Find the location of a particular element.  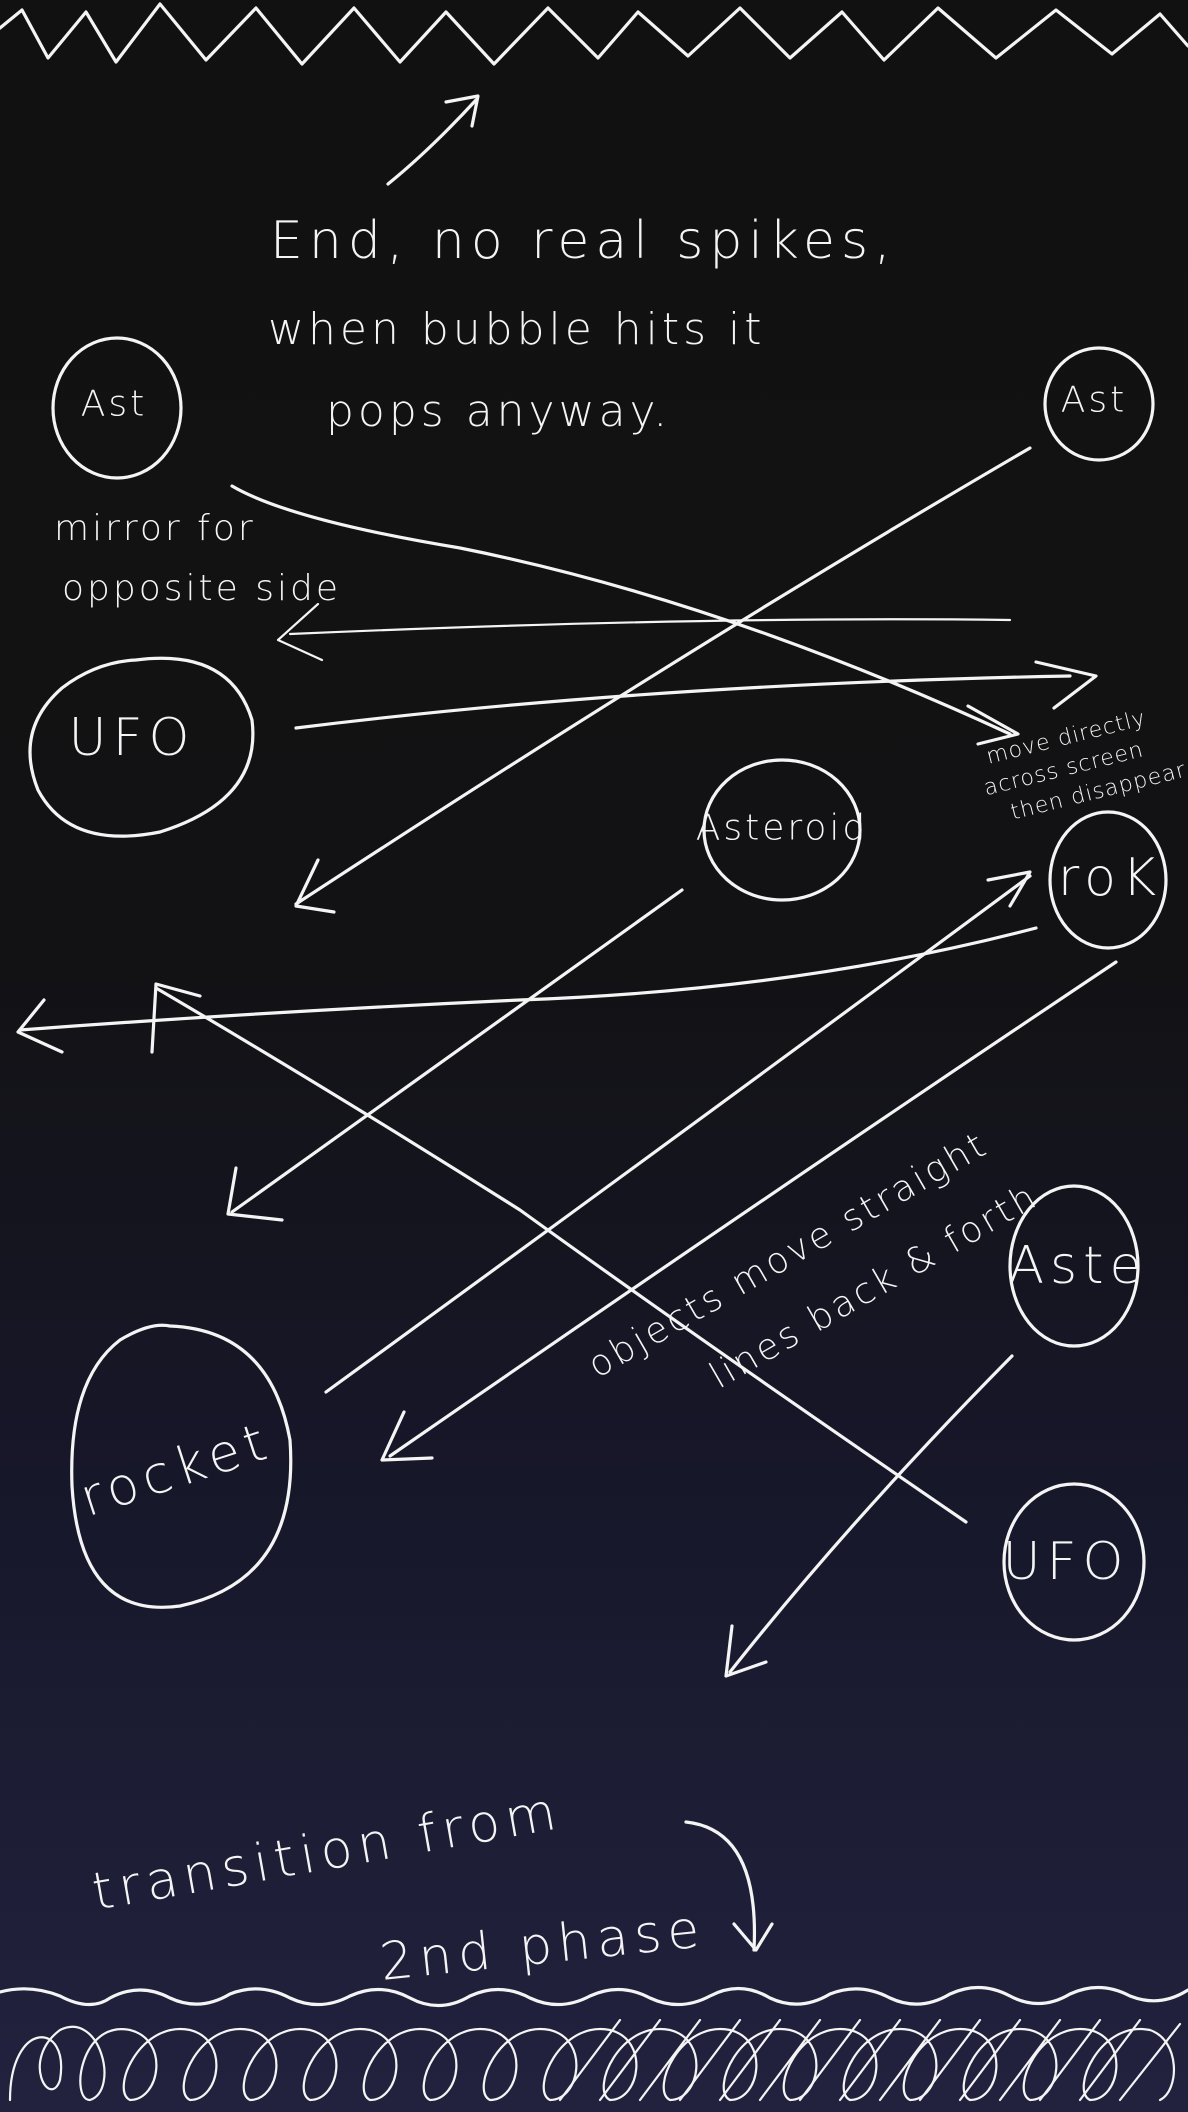

end-note-line2: when bubble hits it is located at coordinates (517, 329).